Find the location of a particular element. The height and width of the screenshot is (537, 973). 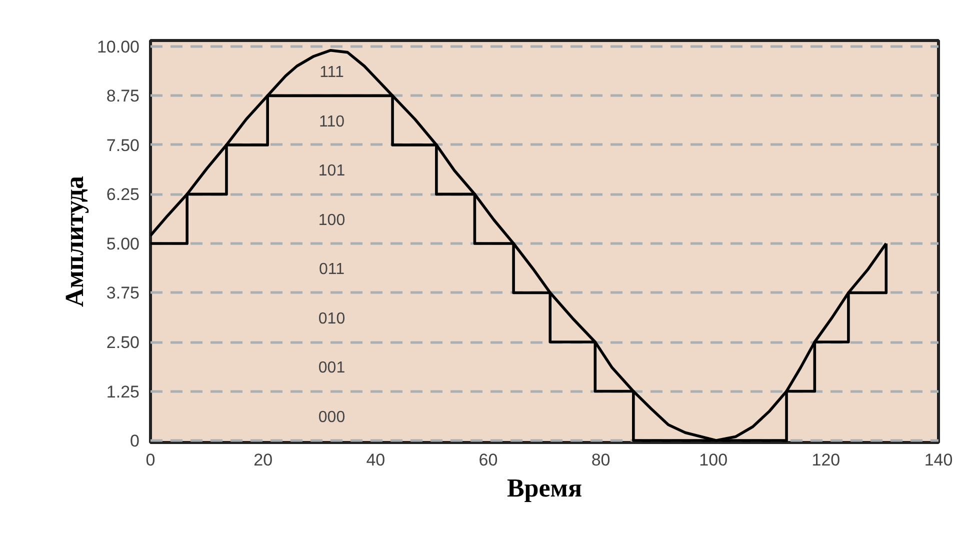

x-tick-label: 140 is located at coordinates (938, 460).